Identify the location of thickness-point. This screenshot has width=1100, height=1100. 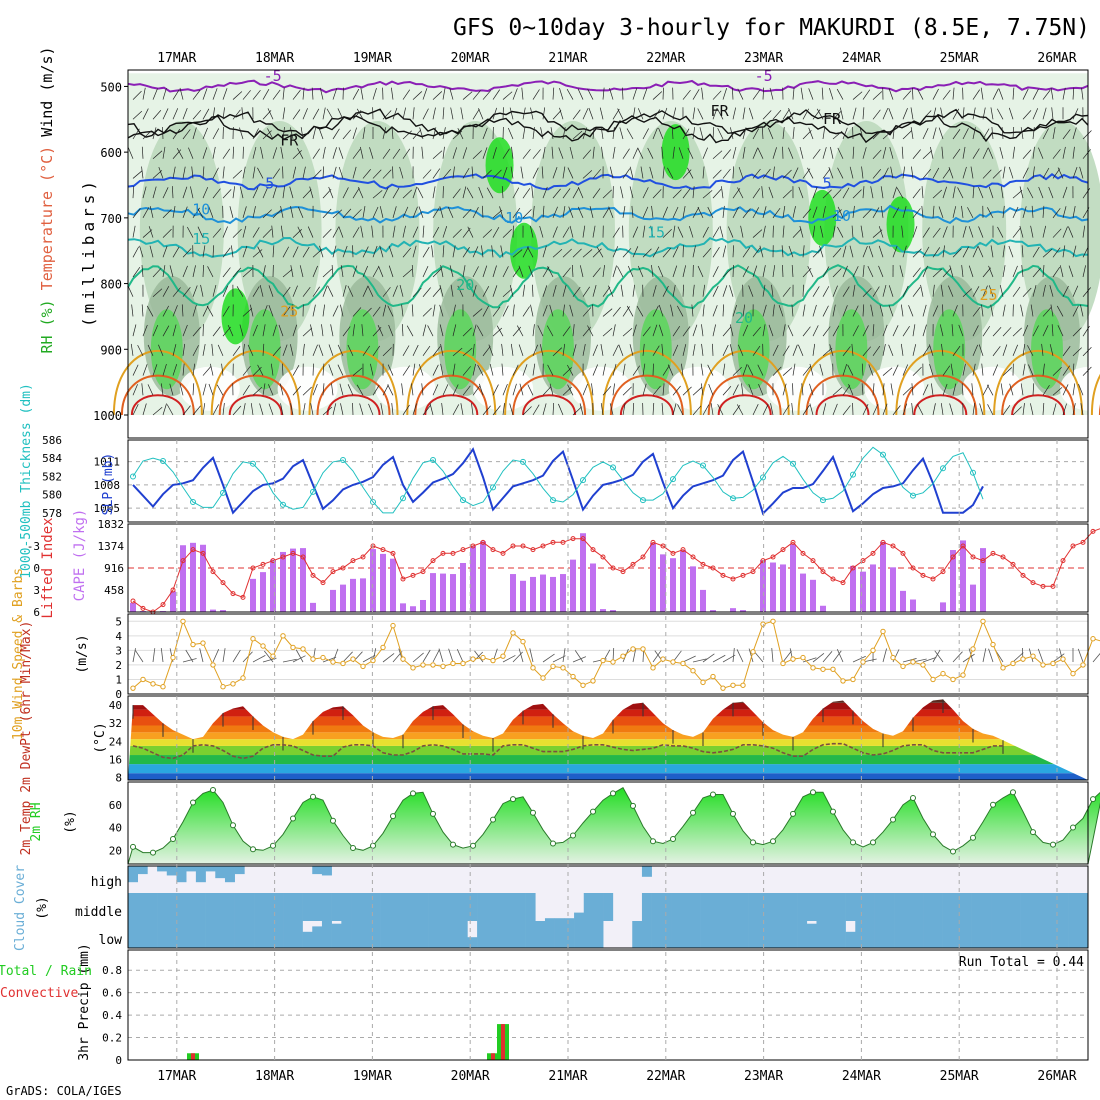
(223, 492).